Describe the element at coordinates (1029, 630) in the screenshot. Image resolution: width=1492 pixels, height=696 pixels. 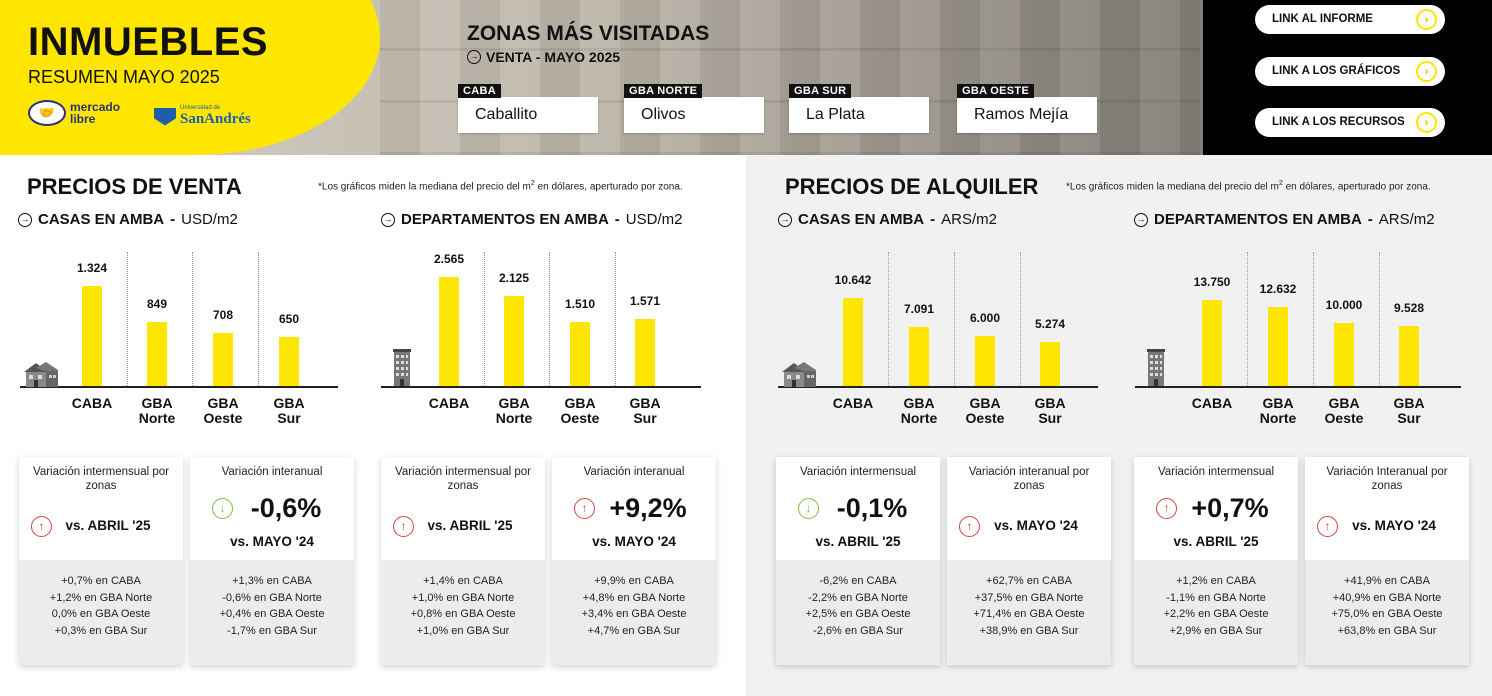
I see `breakdown-line: +38,9% en GBA Sur` at that location.